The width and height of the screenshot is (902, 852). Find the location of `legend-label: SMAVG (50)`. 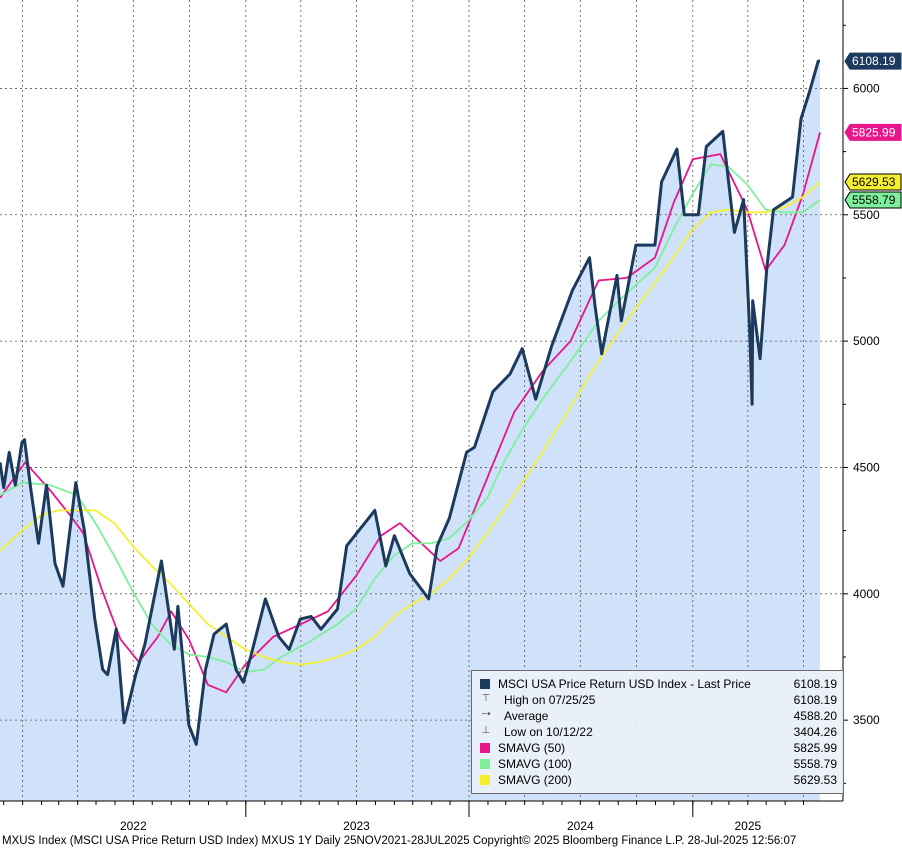

legend-label: SMAVG (50) is located at coordinates (532, 748).